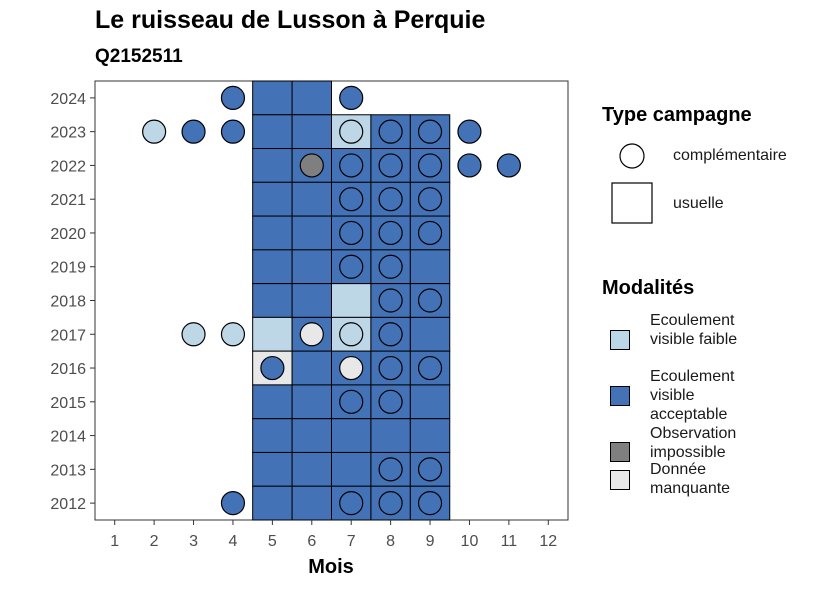 This screenshot has width=826, height=590. Describe the element at coordinates (68, 302) in the screenshot. I see `y-tick-label: 2018` at that location.